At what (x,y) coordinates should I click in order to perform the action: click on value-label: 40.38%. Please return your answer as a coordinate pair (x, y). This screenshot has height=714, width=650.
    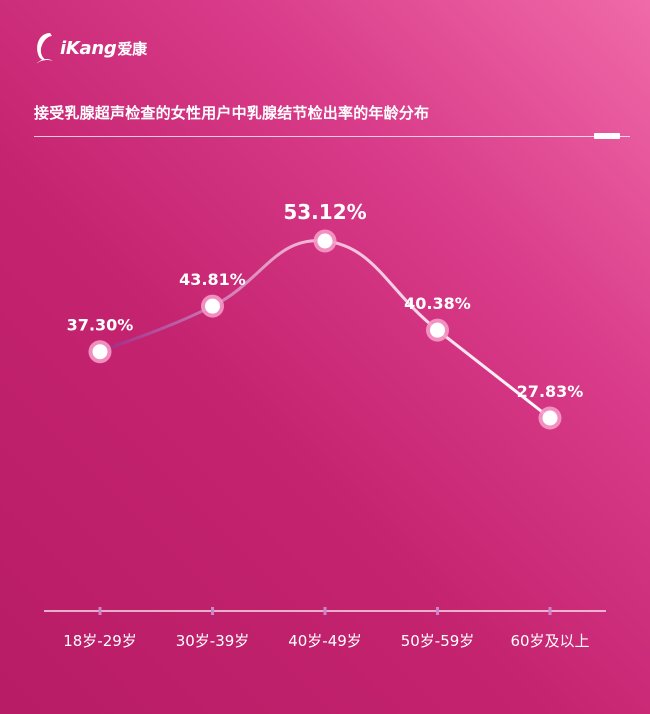
    Looking at the image, I should click on (437, 303).